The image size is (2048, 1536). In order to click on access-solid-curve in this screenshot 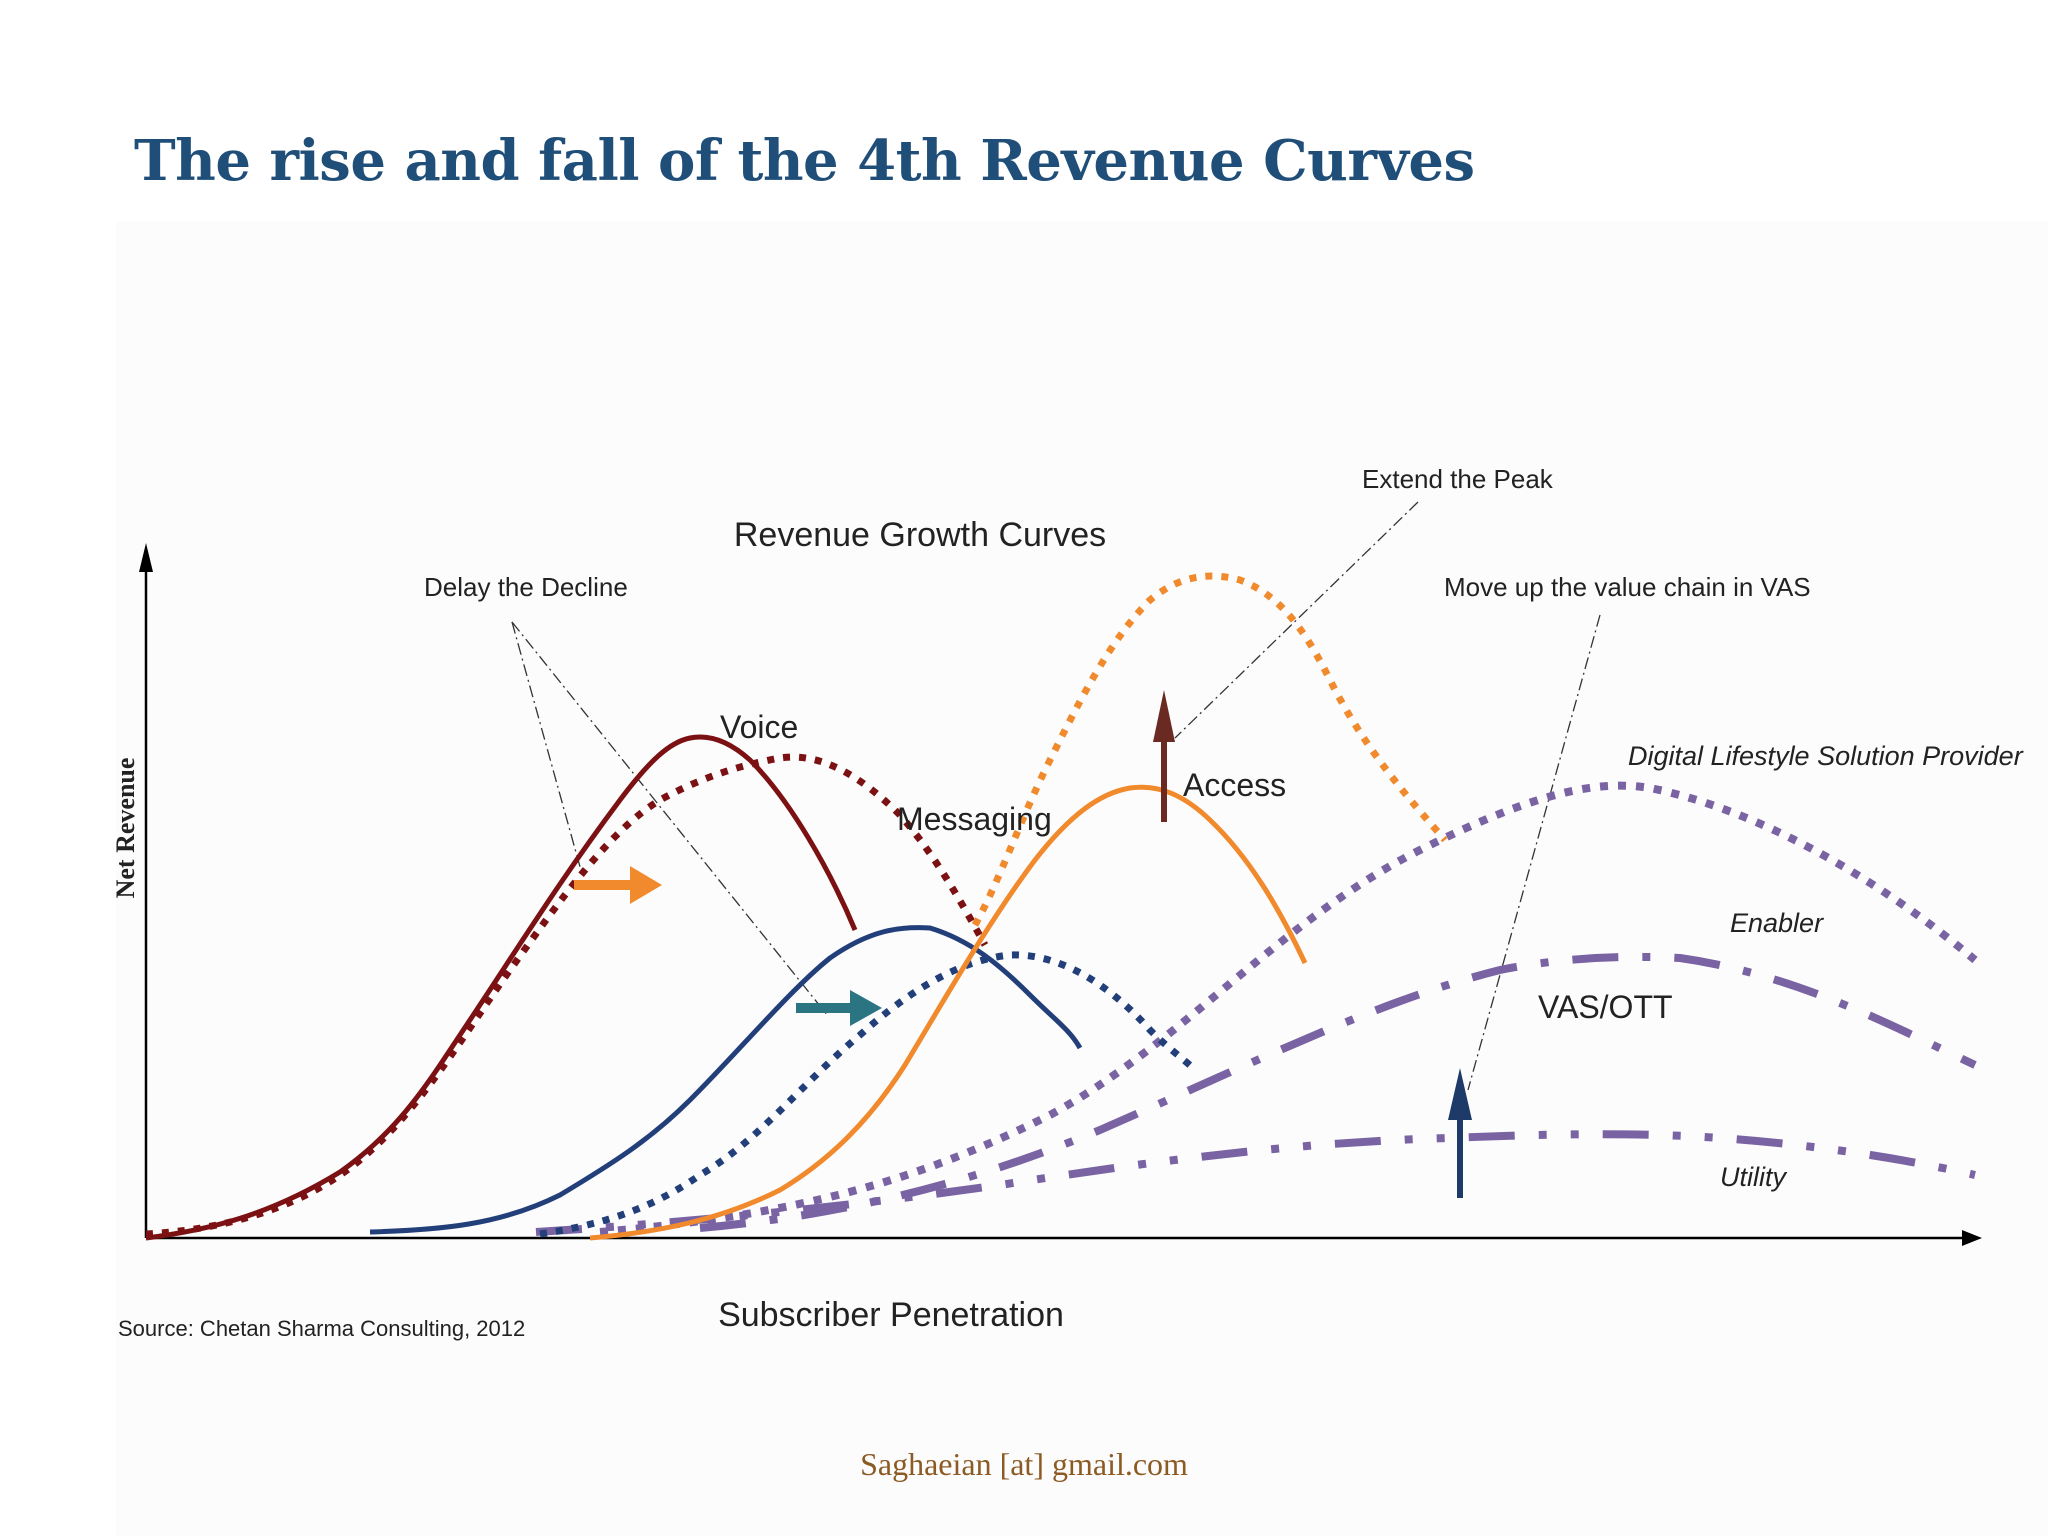, I will do `click(948, 1012)`.